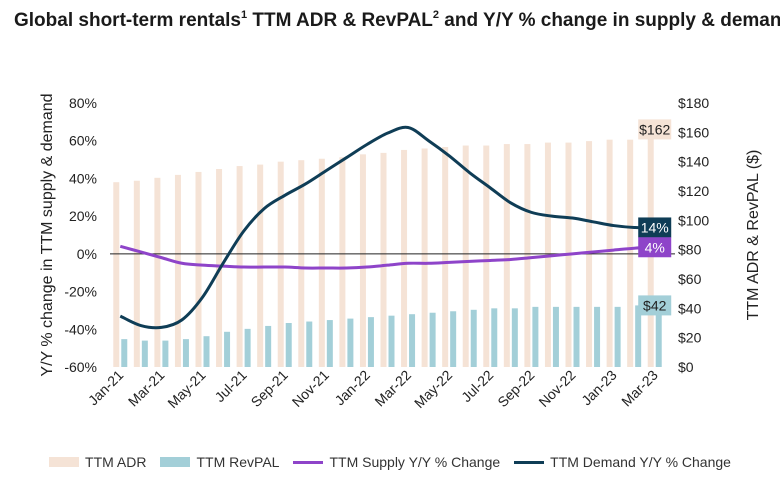  I want to click on left-tick-label: 60%, so click(83, 141).